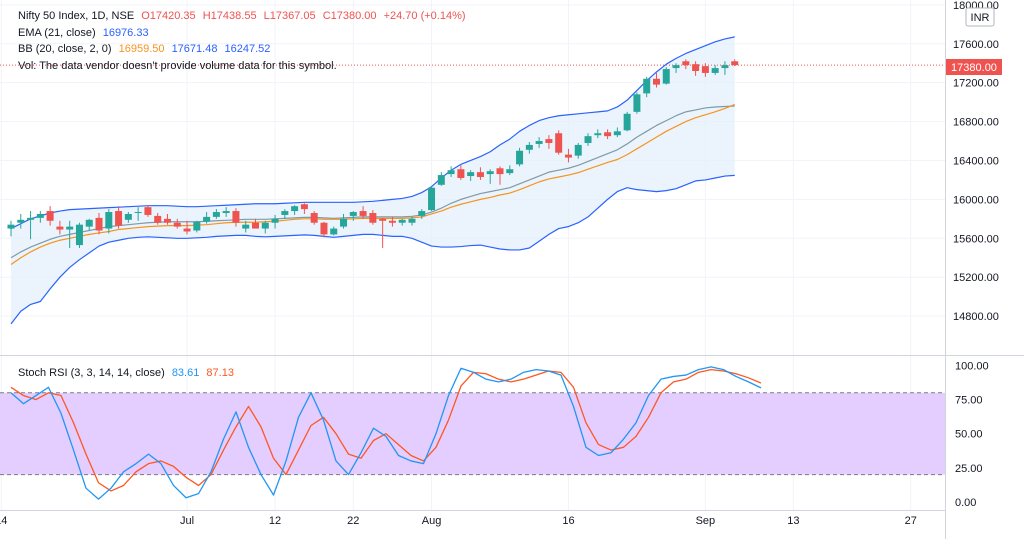 The width and height of the screenshot is (1024, 544). I want to click on change-value: +24.70 (+0.14%), so click(424, 16).